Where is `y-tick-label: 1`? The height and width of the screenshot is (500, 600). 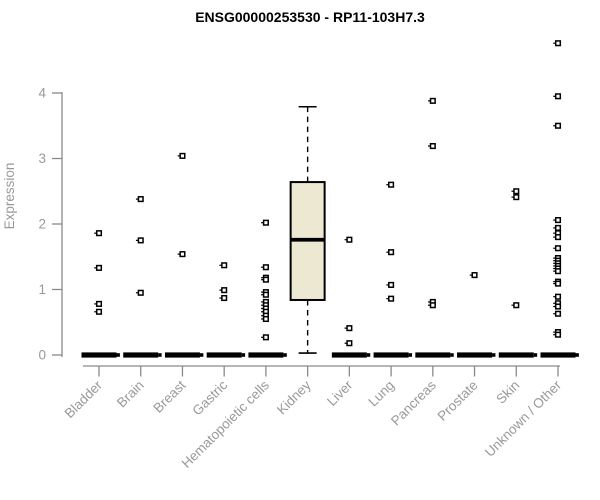 y-tick-label: 1 is located at coordinates (42, 289).